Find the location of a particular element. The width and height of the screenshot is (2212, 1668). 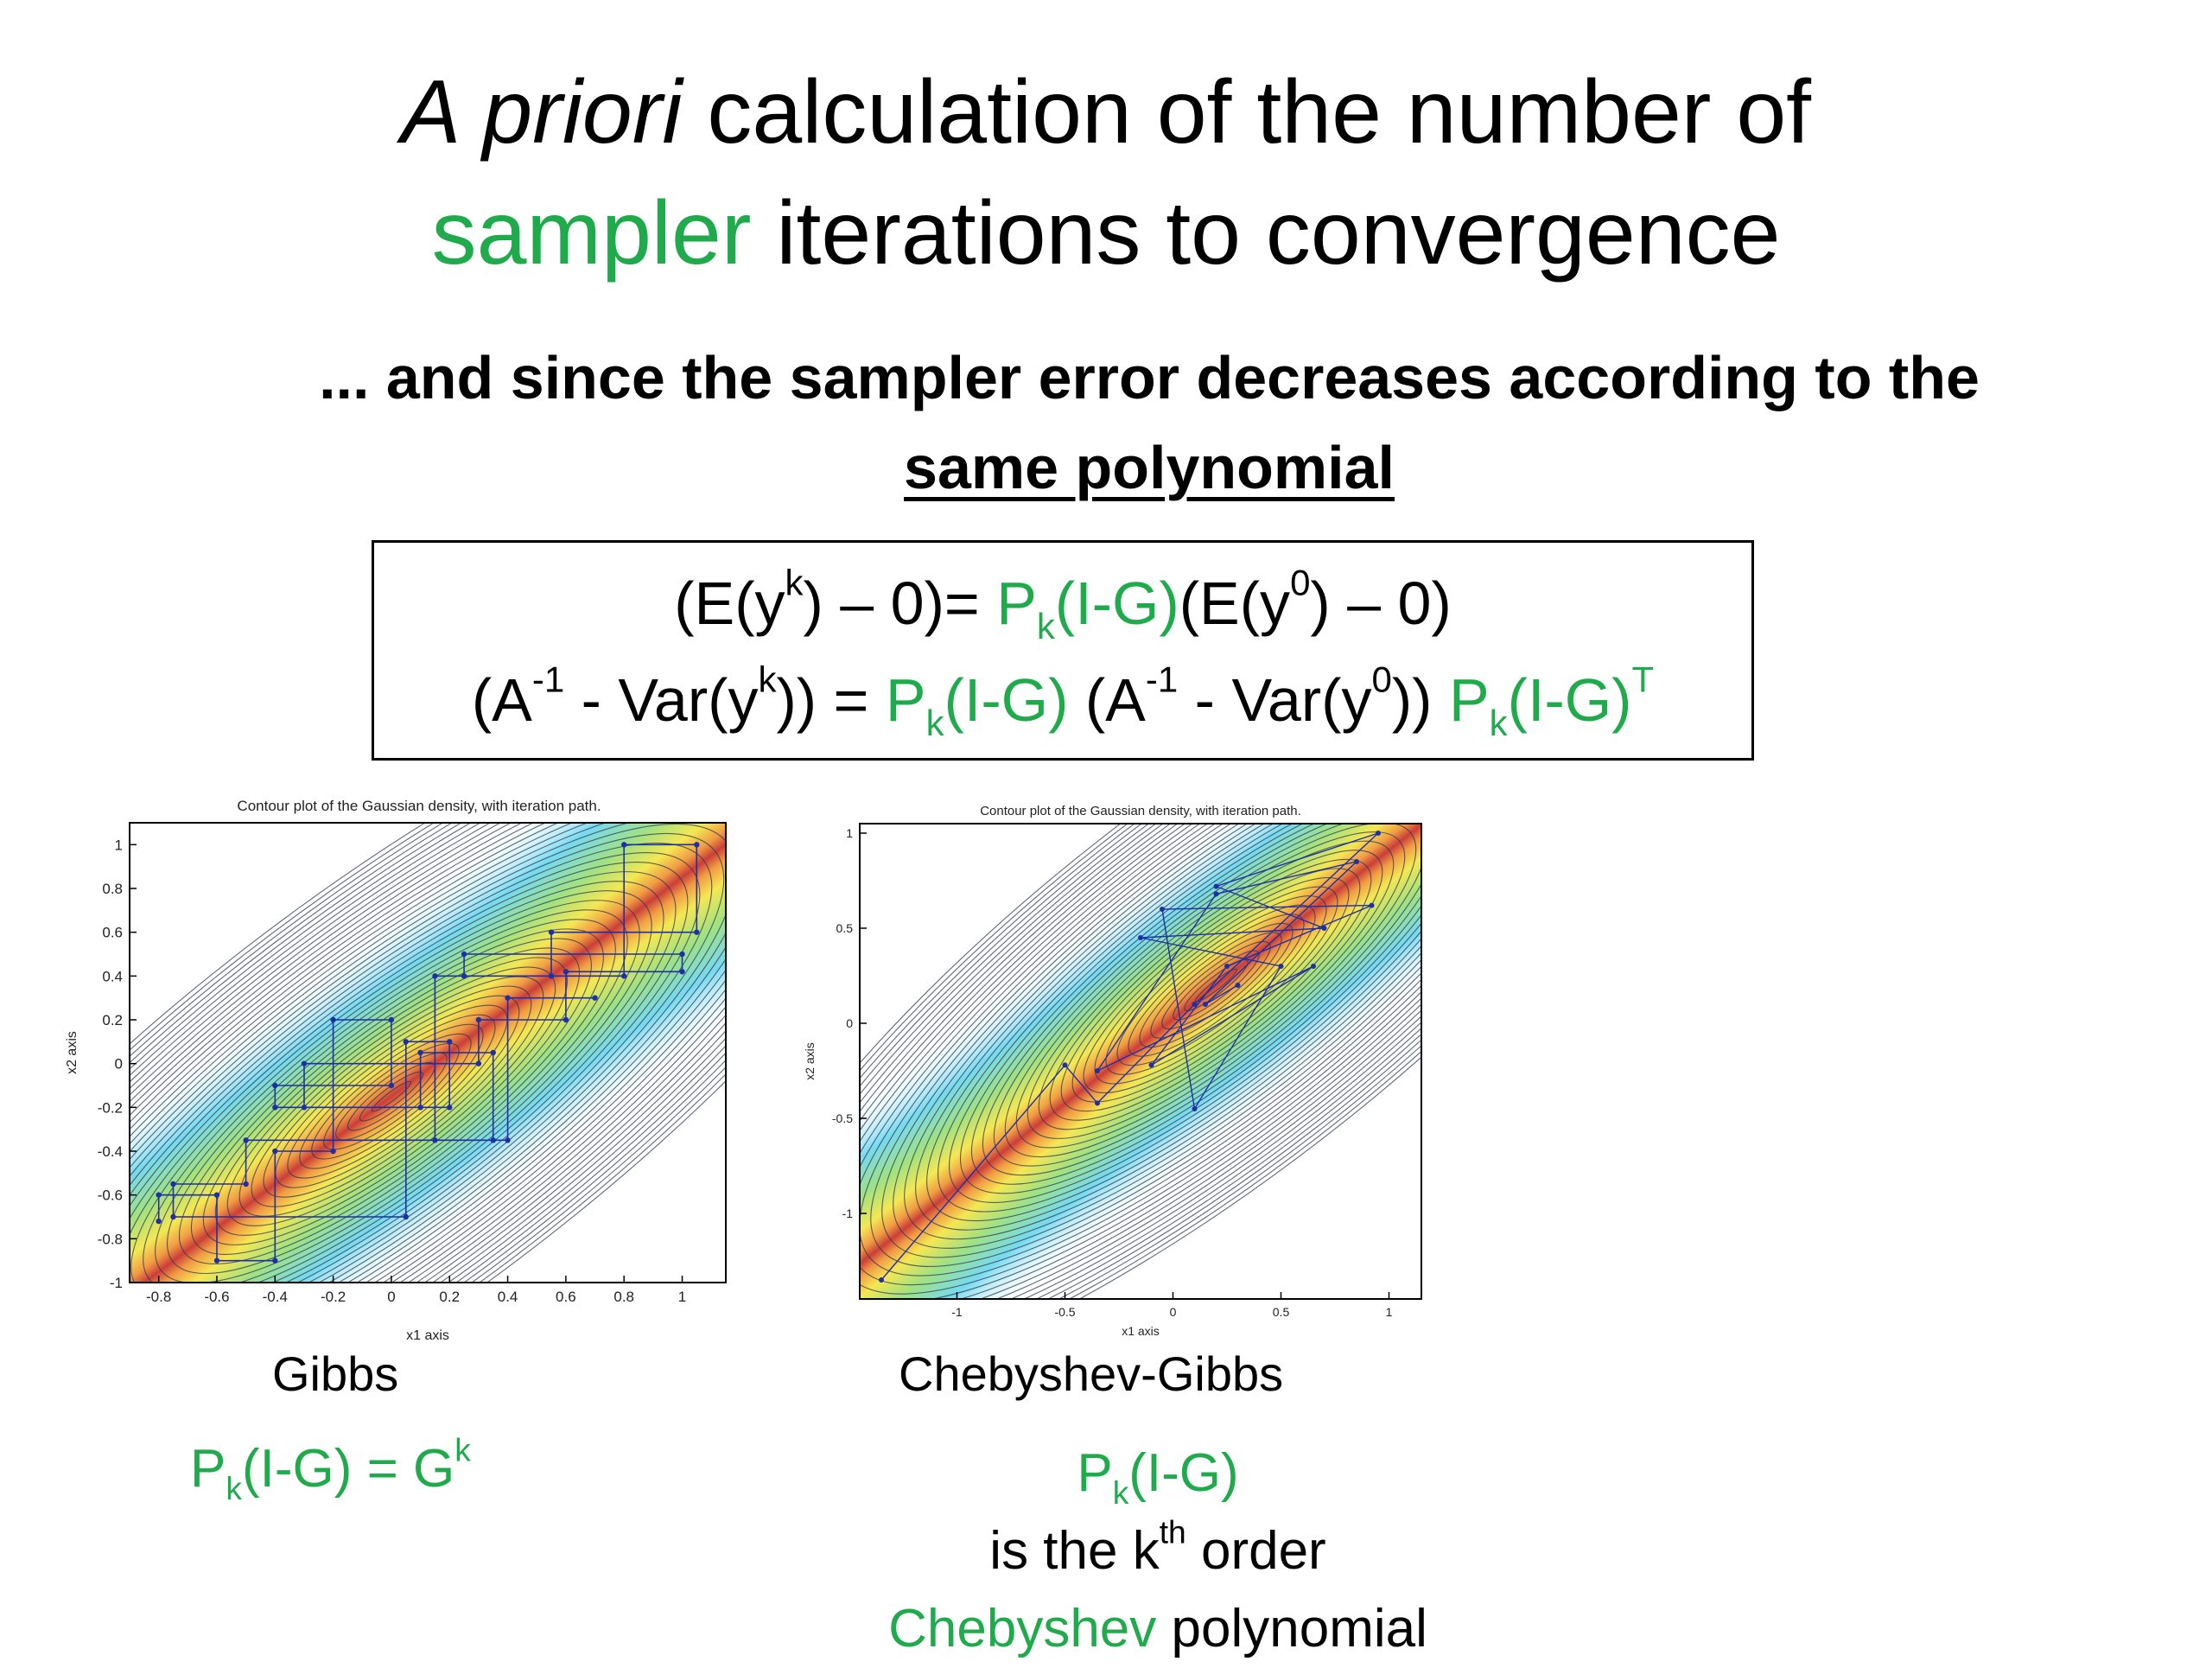

cheb-line2-b: order is located at coordinates (1255, 1551).